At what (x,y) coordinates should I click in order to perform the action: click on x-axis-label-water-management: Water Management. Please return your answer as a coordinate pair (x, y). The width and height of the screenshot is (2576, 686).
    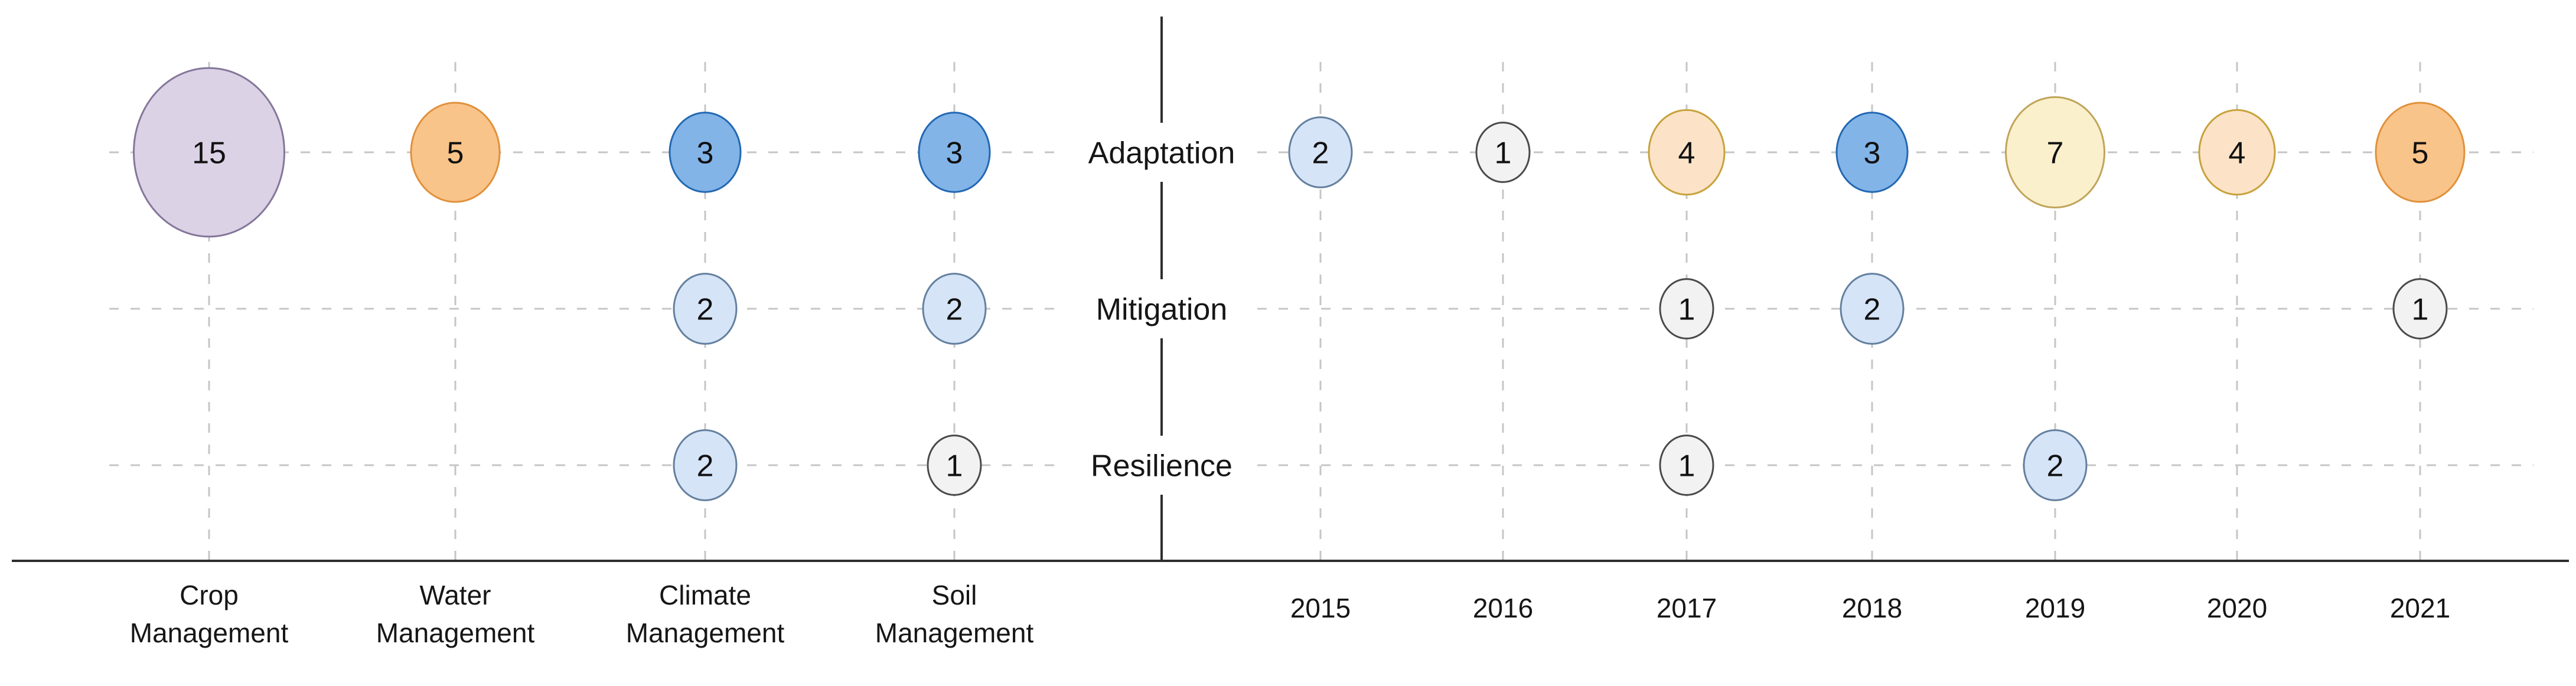
    Looking at the image, I should click on (456, 614).